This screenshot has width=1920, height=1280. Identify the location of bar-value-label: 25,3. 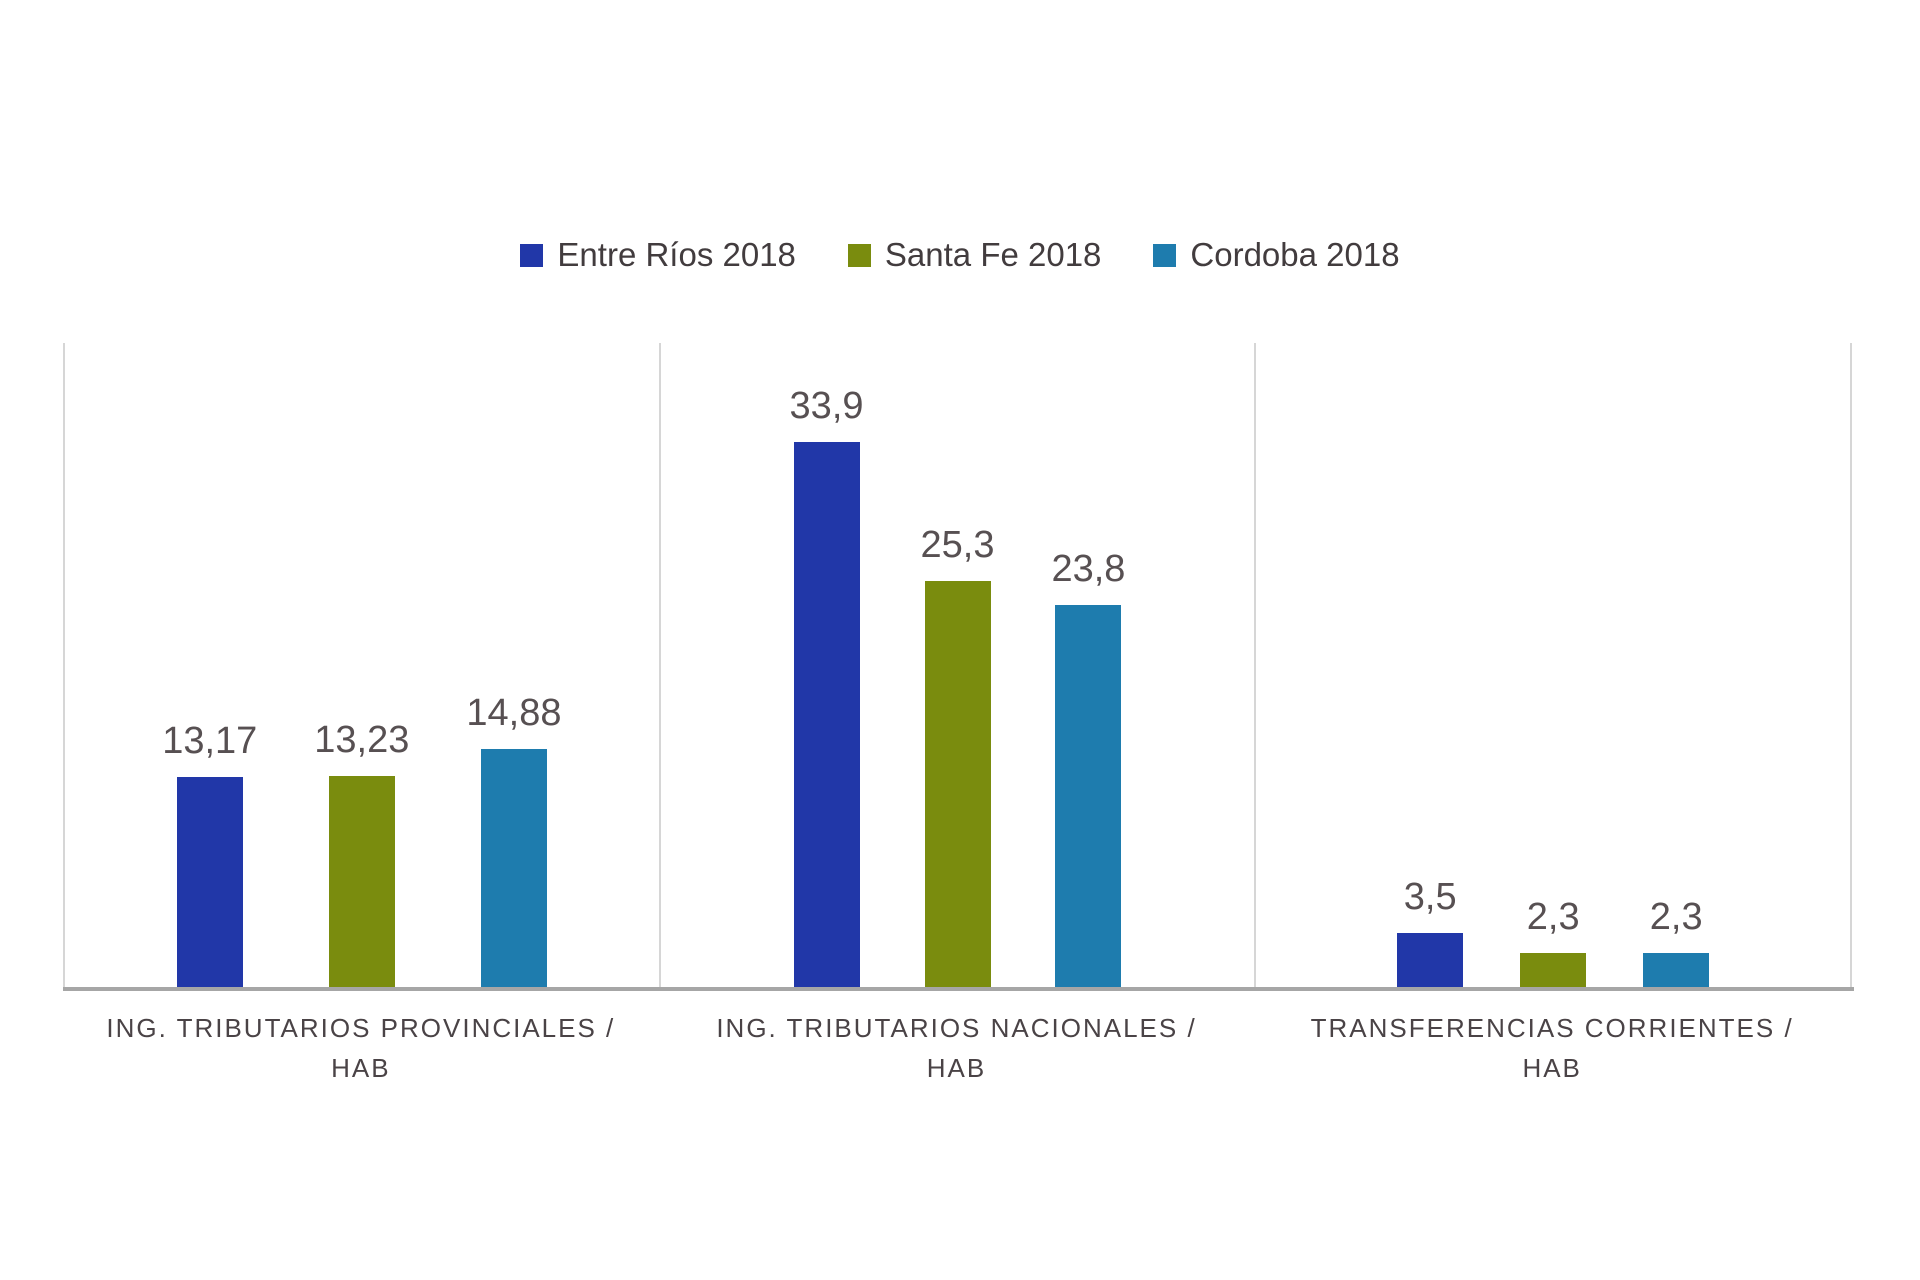
(957, 544).